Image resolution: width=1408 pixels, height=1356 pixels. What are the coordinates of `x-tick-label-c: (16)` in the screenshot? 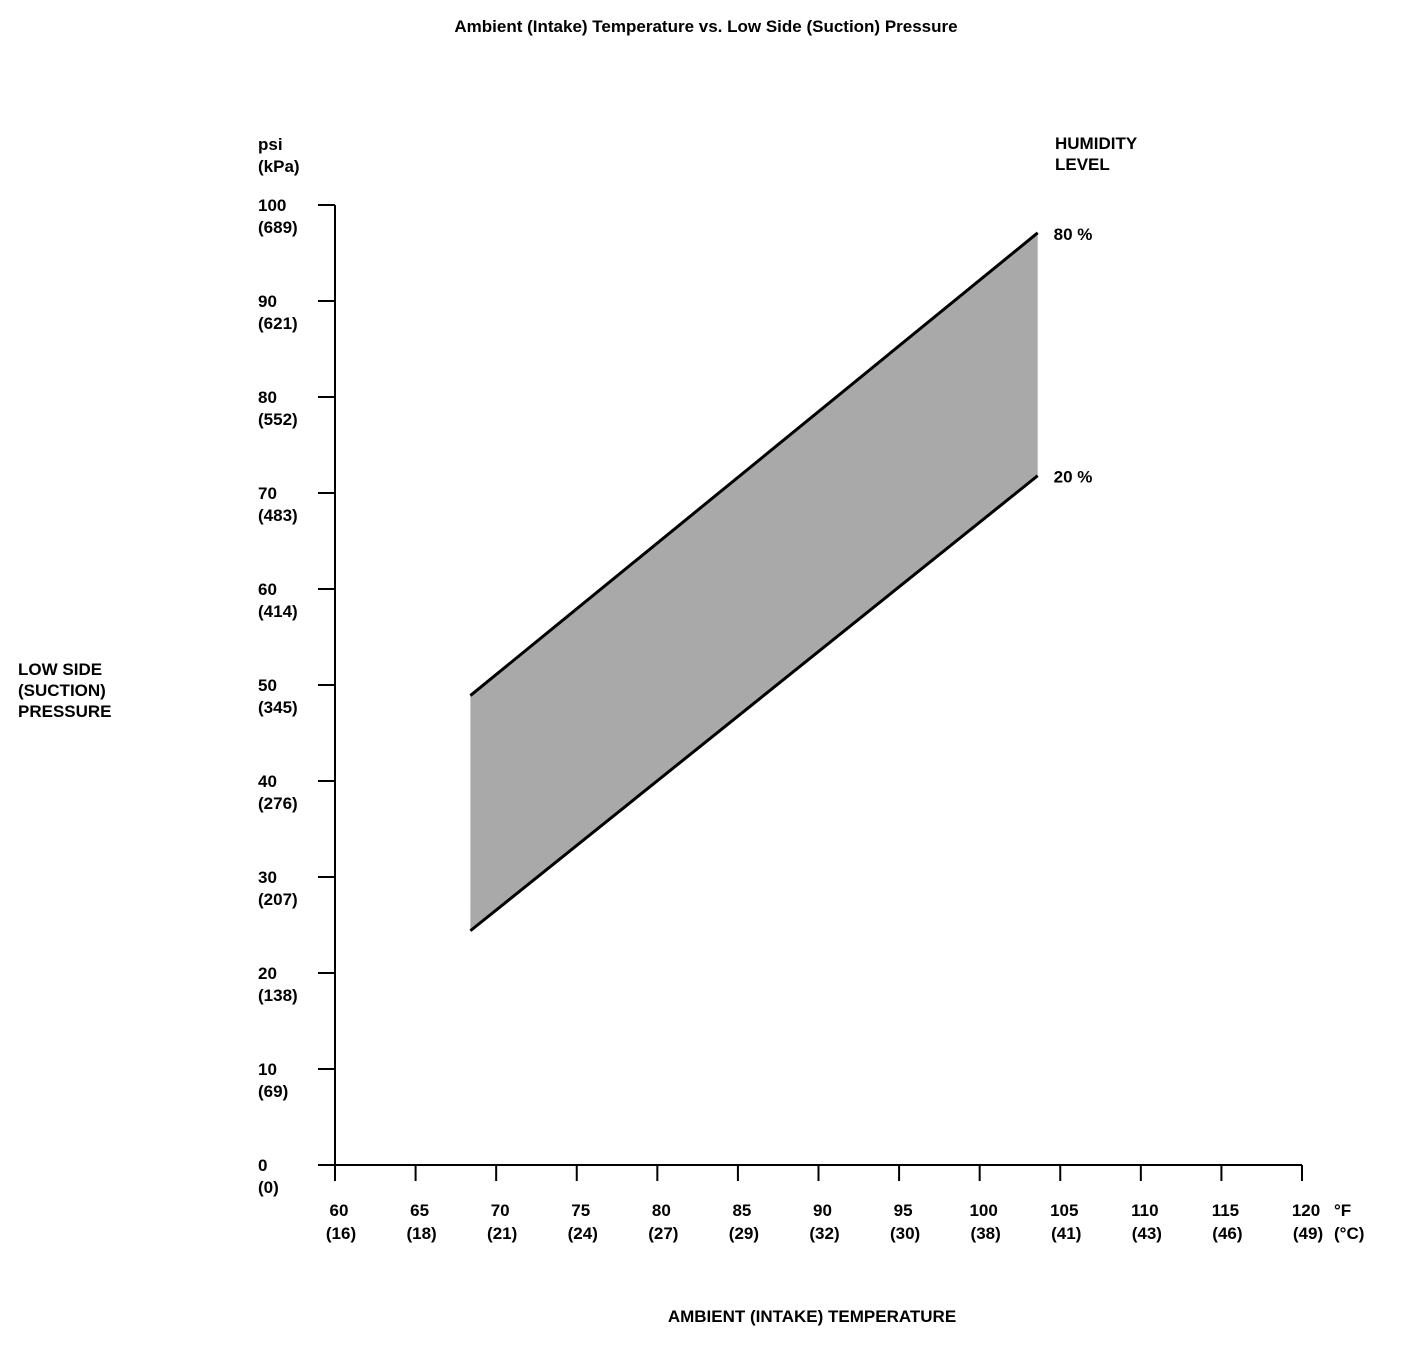 It's located at (341, 1233).